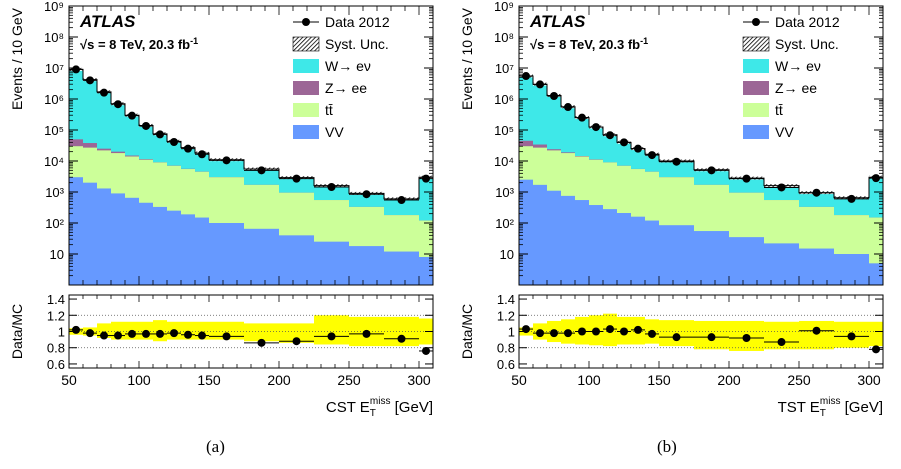 The height and width of the screenshot is (469, 901). Describe the element at coordinates (667, 446) in the screenshot. I see `caption-b: (b)` at that location.